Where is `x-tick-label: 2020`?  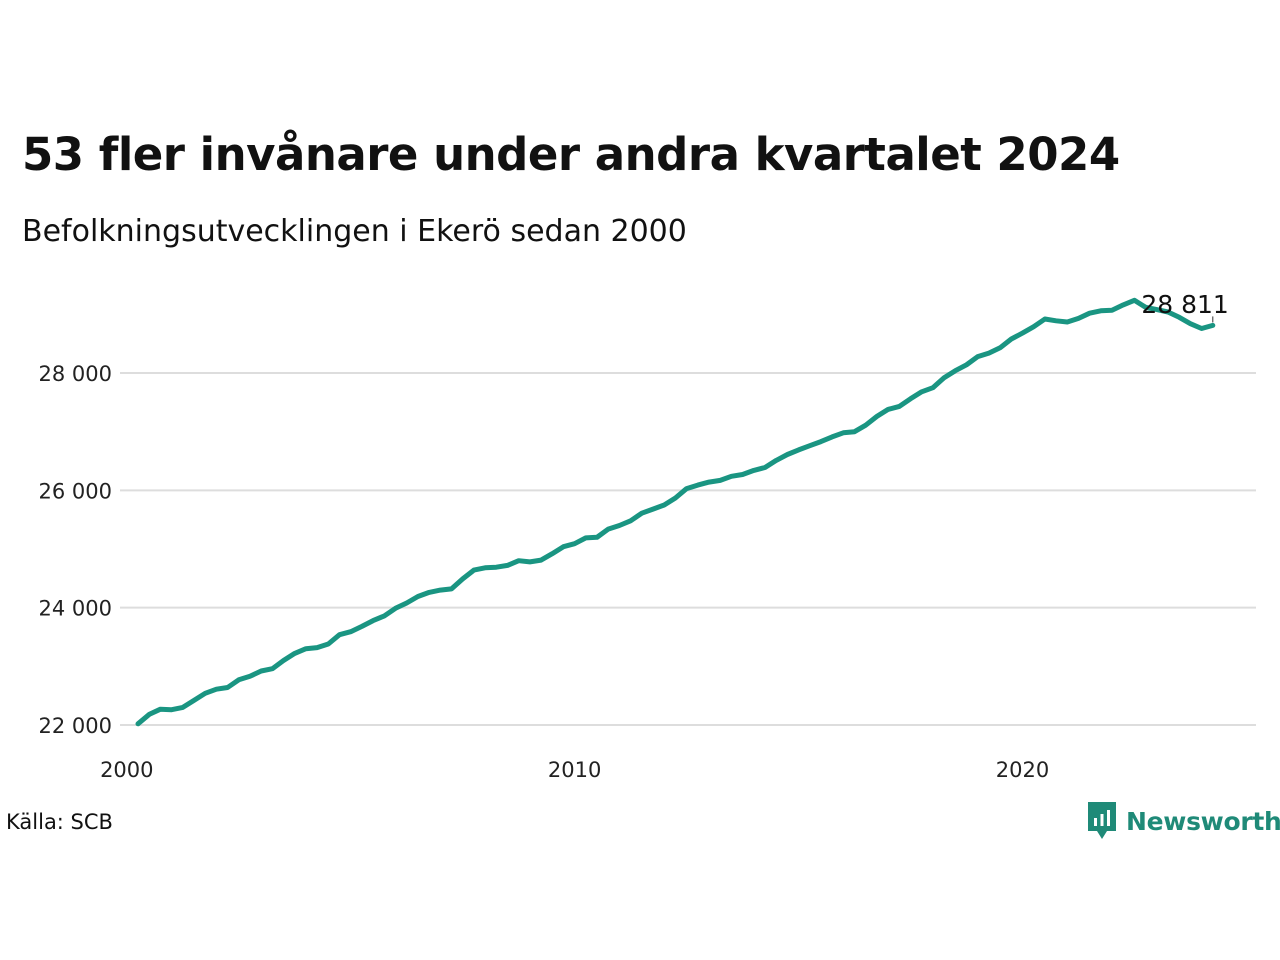
x-tick-label: 2020 is located at coordinates (1022, 770).